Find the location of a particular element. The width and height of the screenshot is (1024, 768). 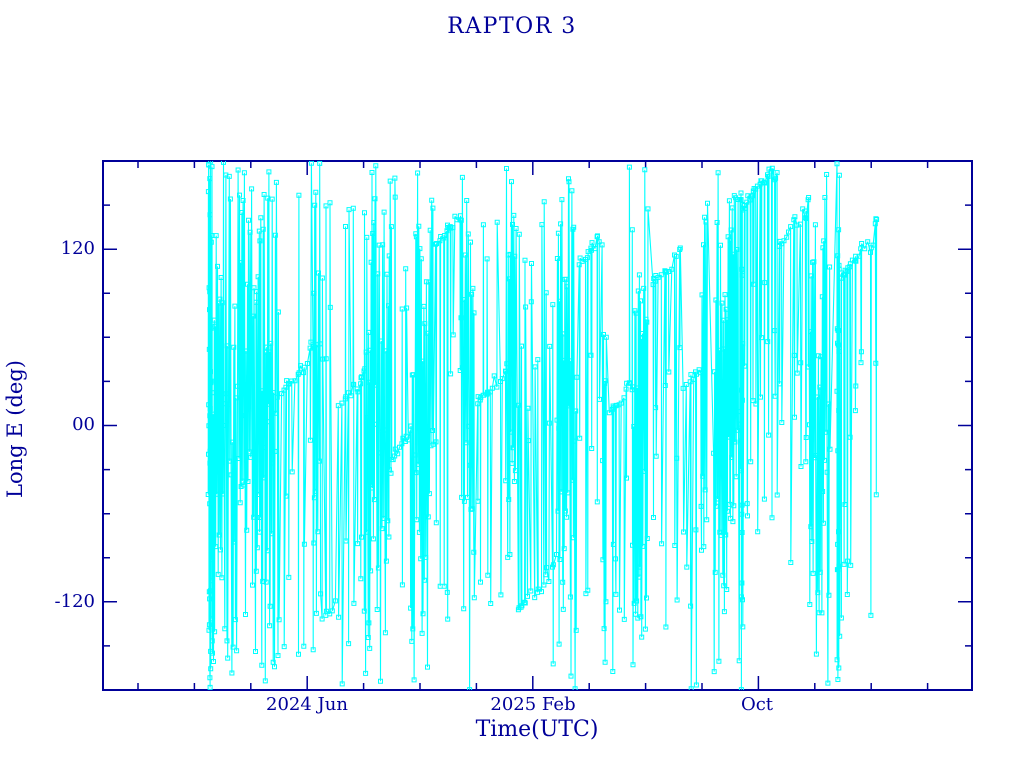

x-tick-label-2025-feb: 2025 Feb is located at coordinates (533, 704).